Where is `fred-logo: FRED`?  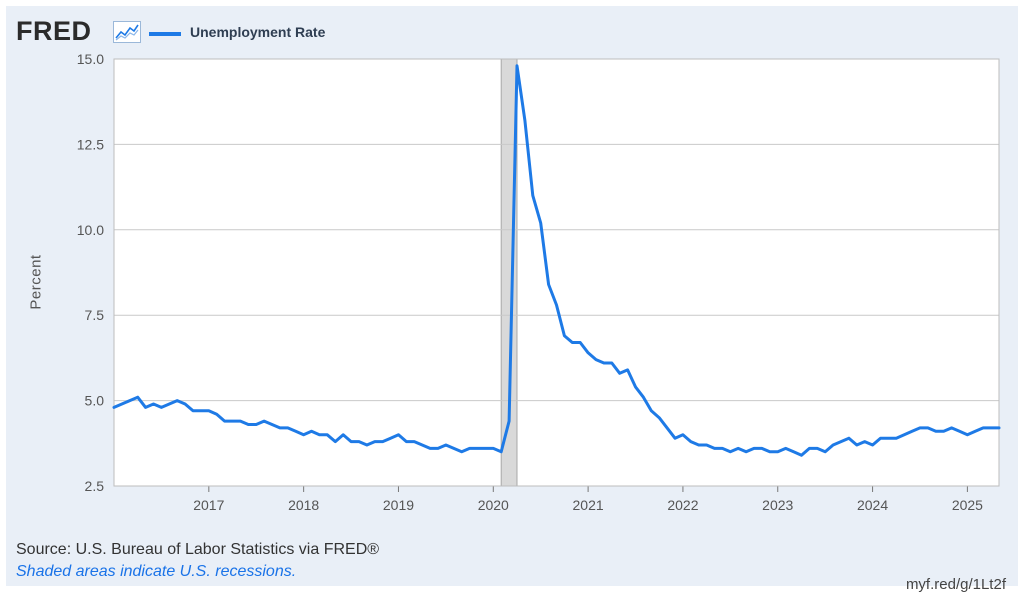
fred-logo: FRED is located at coordinates (54, 31).